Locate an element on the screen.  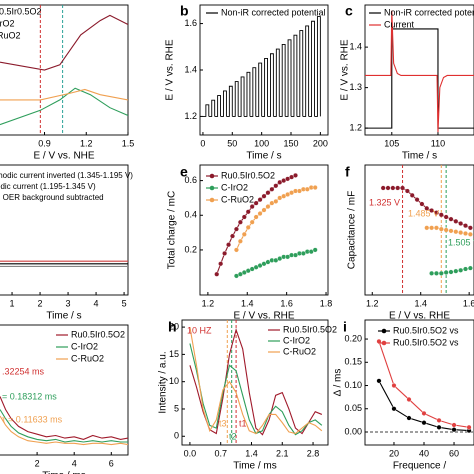
y-tick-label: 20 is located at coordinates (174, 326).